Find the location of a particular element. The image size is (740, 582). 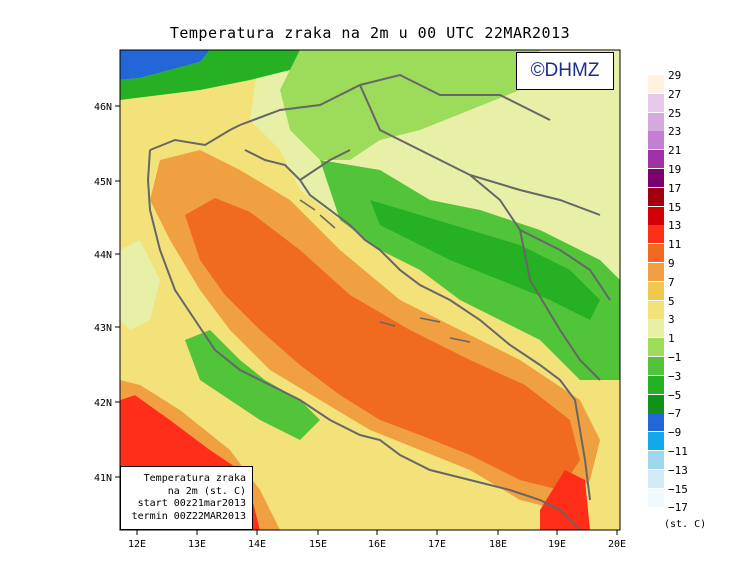

island-lines is located at coordinates (385, 271).